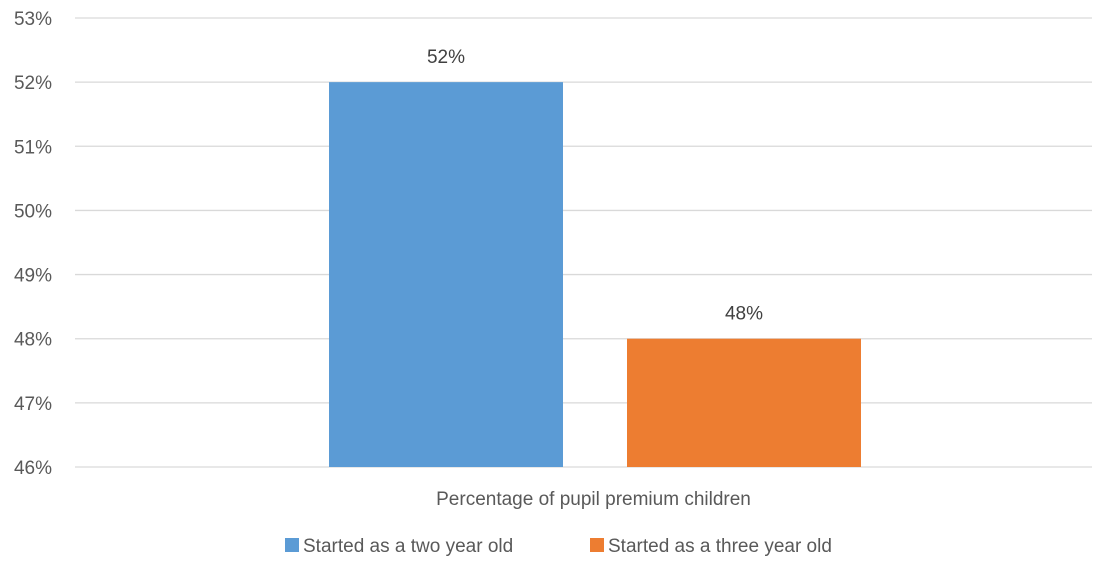 This screenshot has width=1108, height=570. What do you see at coordinates (744, 314) in the screenshot?
I see `data-label: 48%` at bounding box center [744, 314].